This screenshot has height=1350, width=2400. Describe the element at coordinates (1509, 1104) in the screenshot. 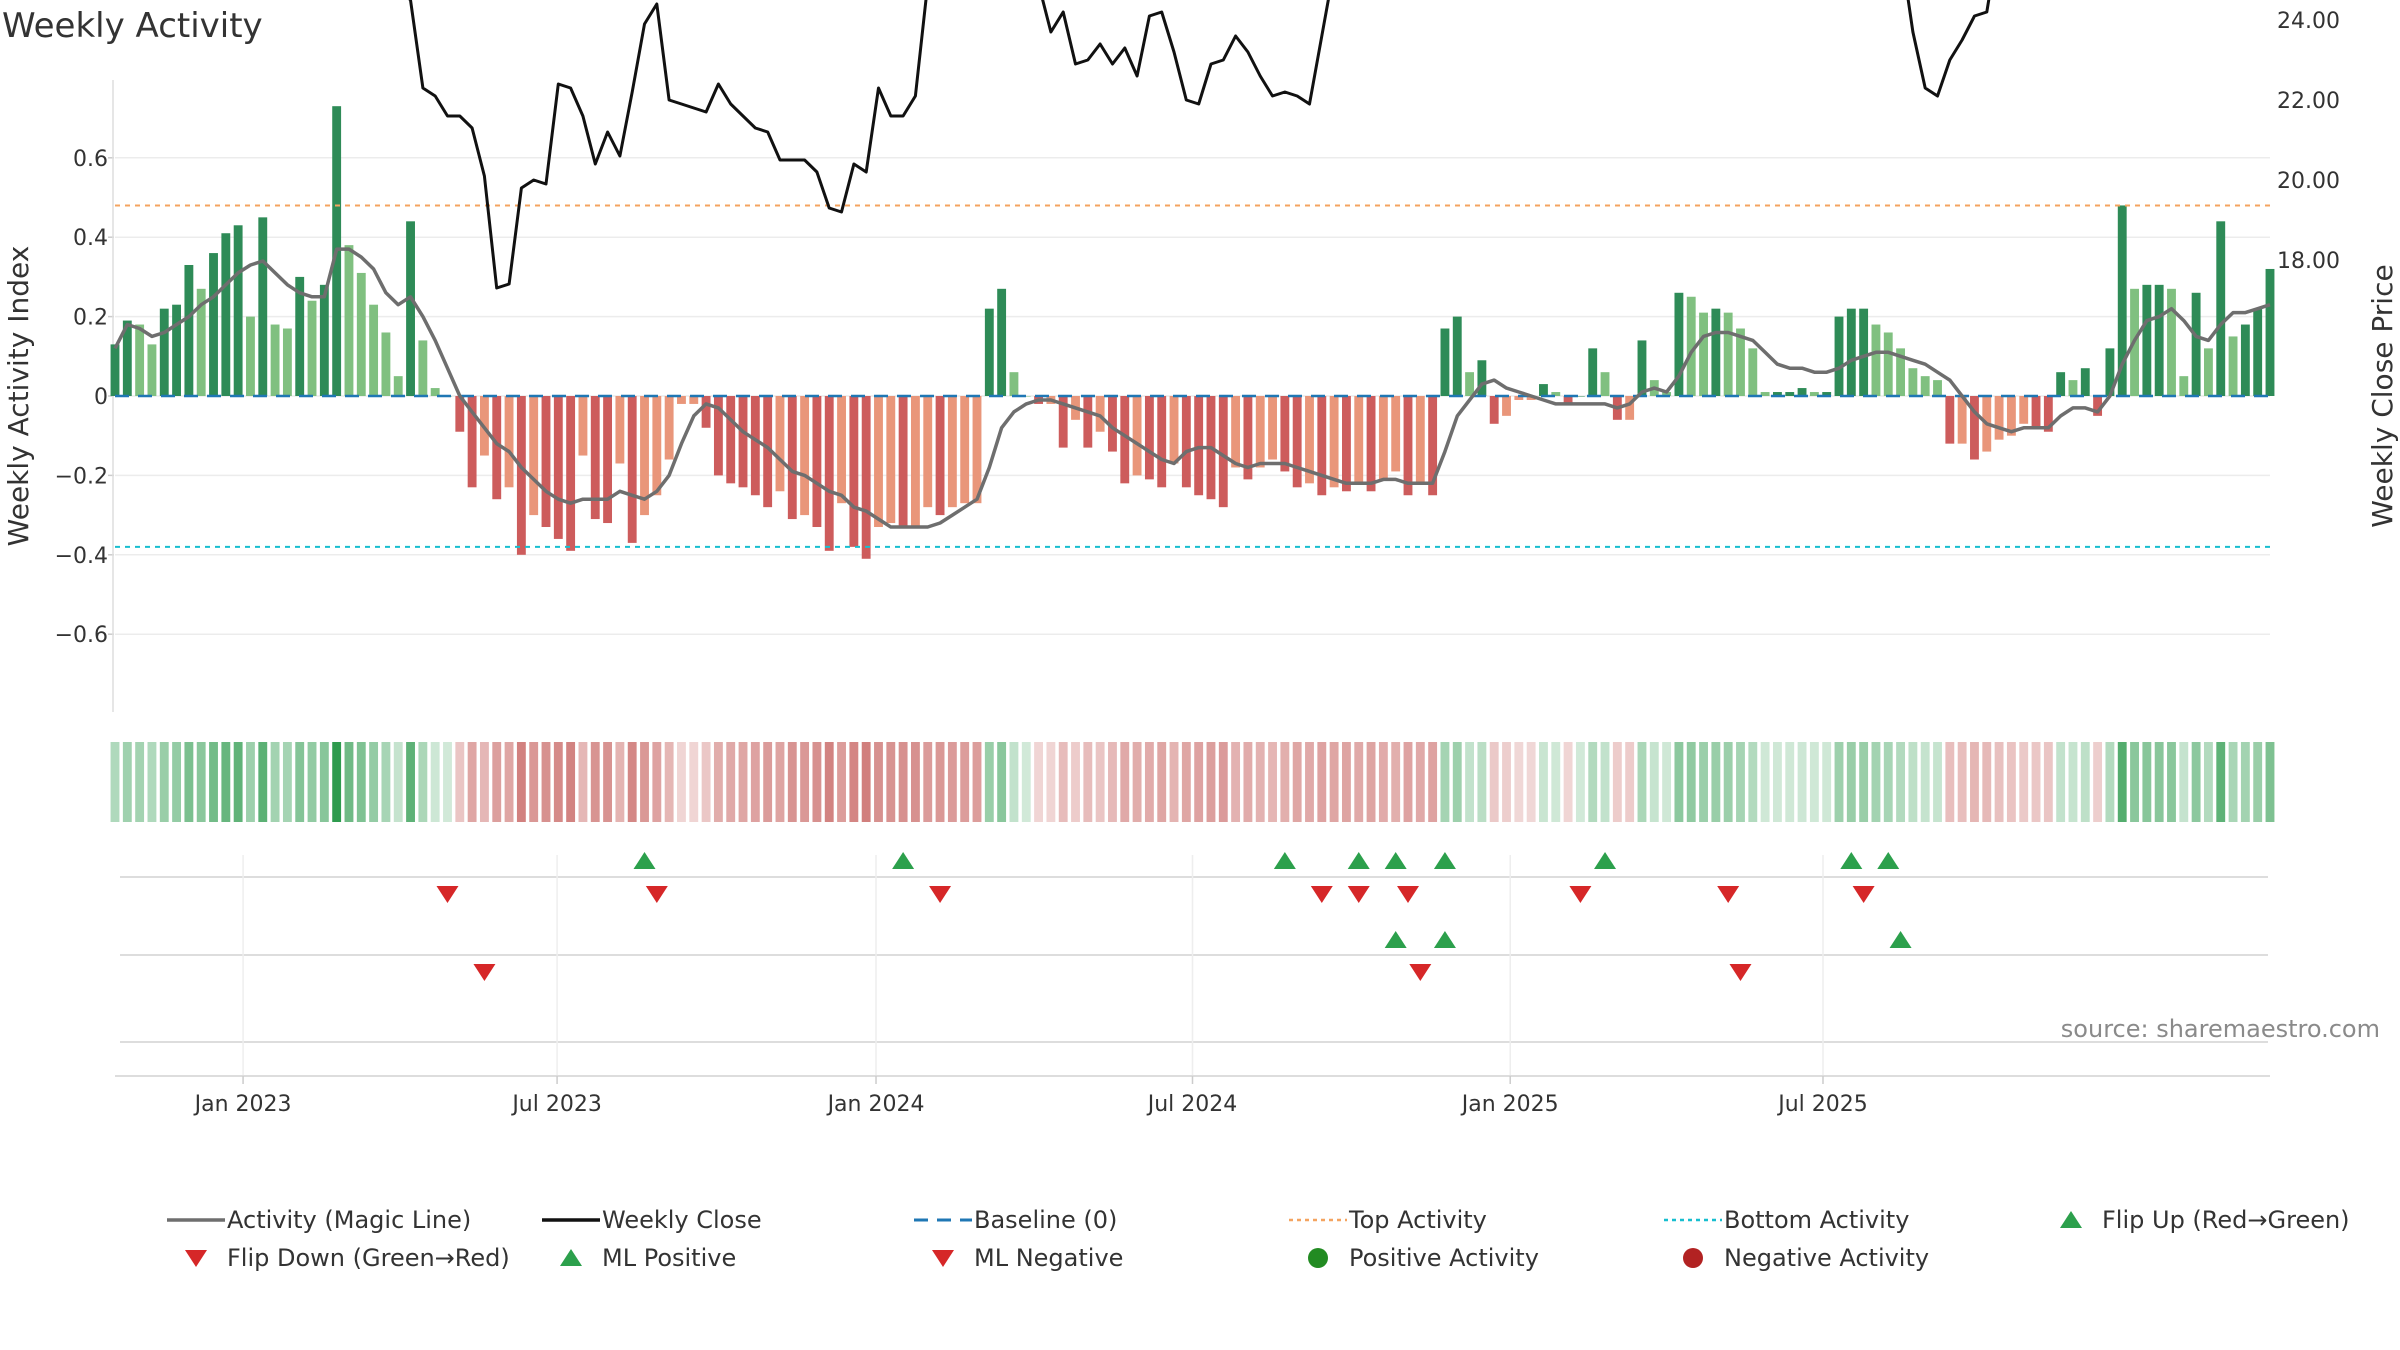

I see `x-tick-label: Jan 2025` at that location.